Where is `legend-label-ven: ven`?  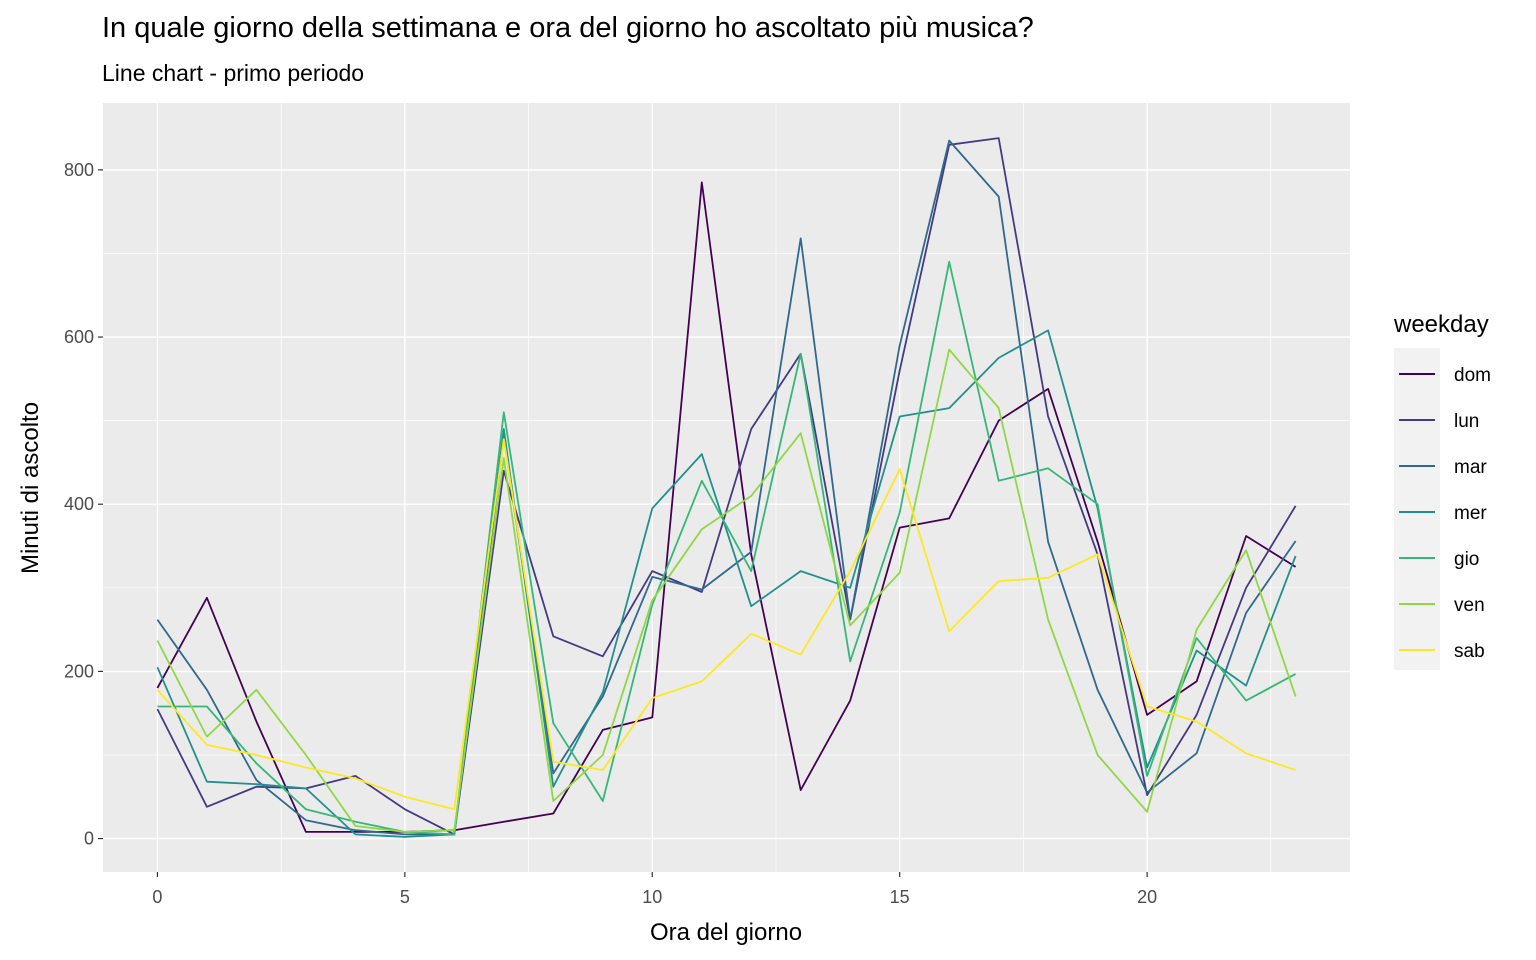
legend-label-ven: ven is located at coordinates (1469, 605).